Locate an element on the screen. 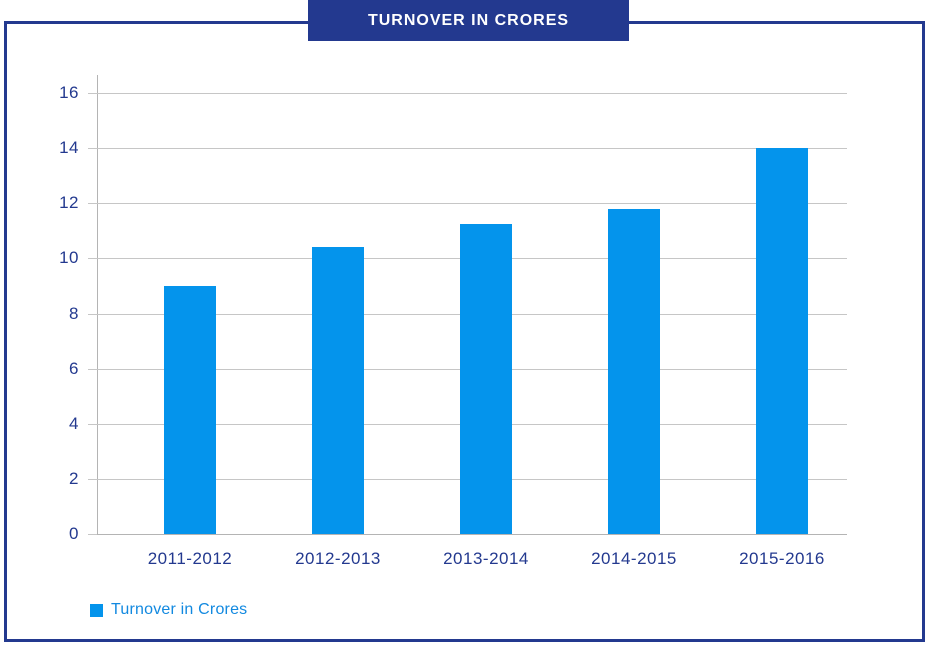 This screenshot has width=929, height=646. bar-2013-2014 is located at coordinates (486, 378).